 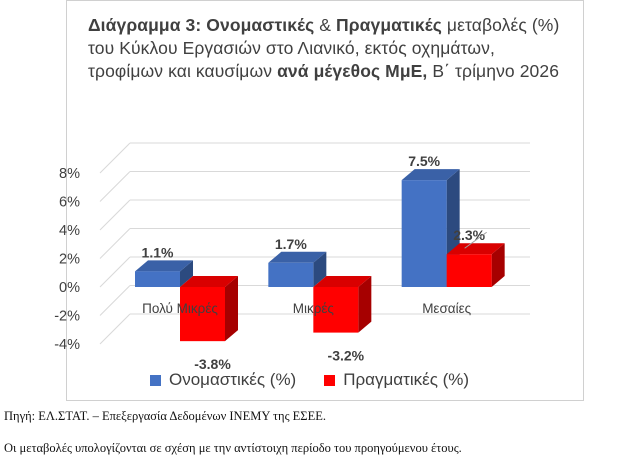 I want to click on y-tick-label: 6%, so click(x=69, y=203).